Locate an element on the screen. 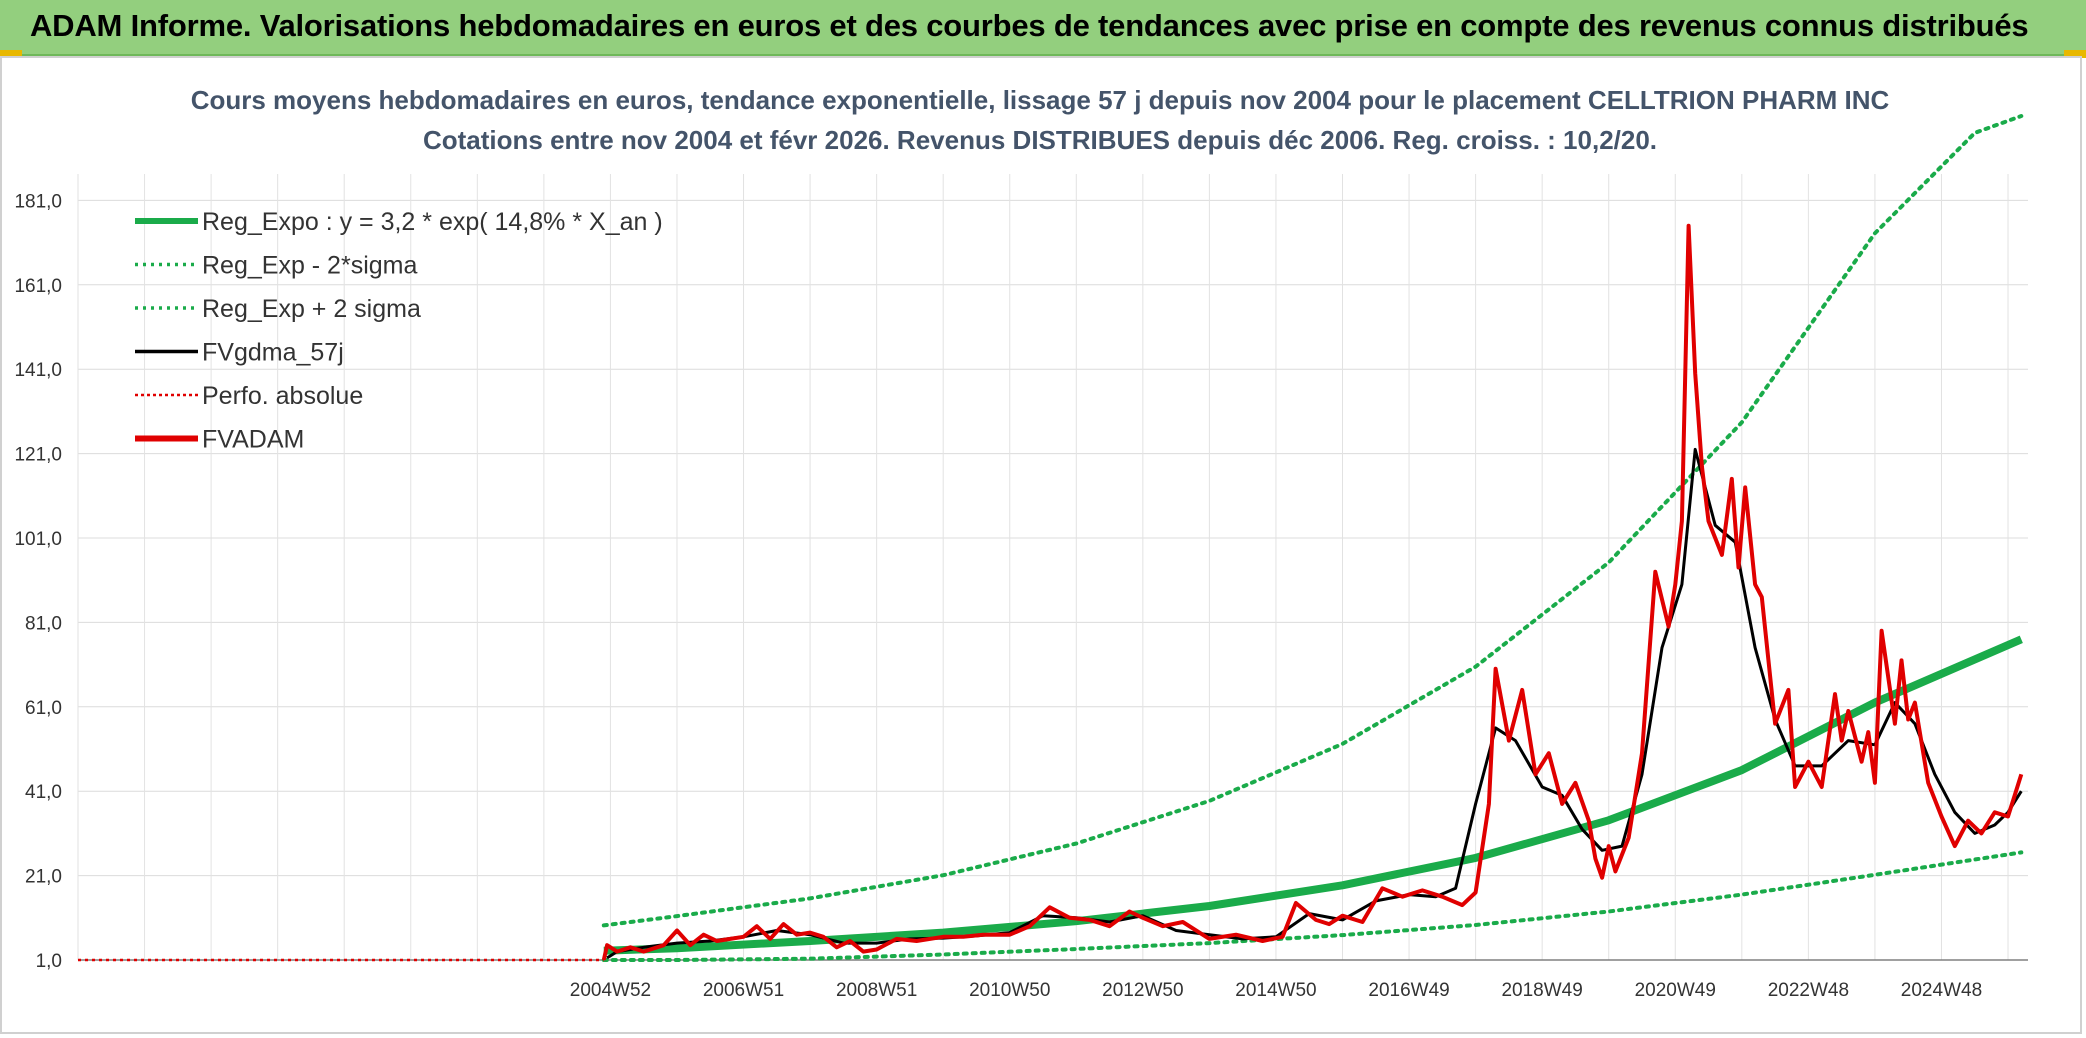  x-tick-label: 2014W50 is located at coordinates (1275, 990).